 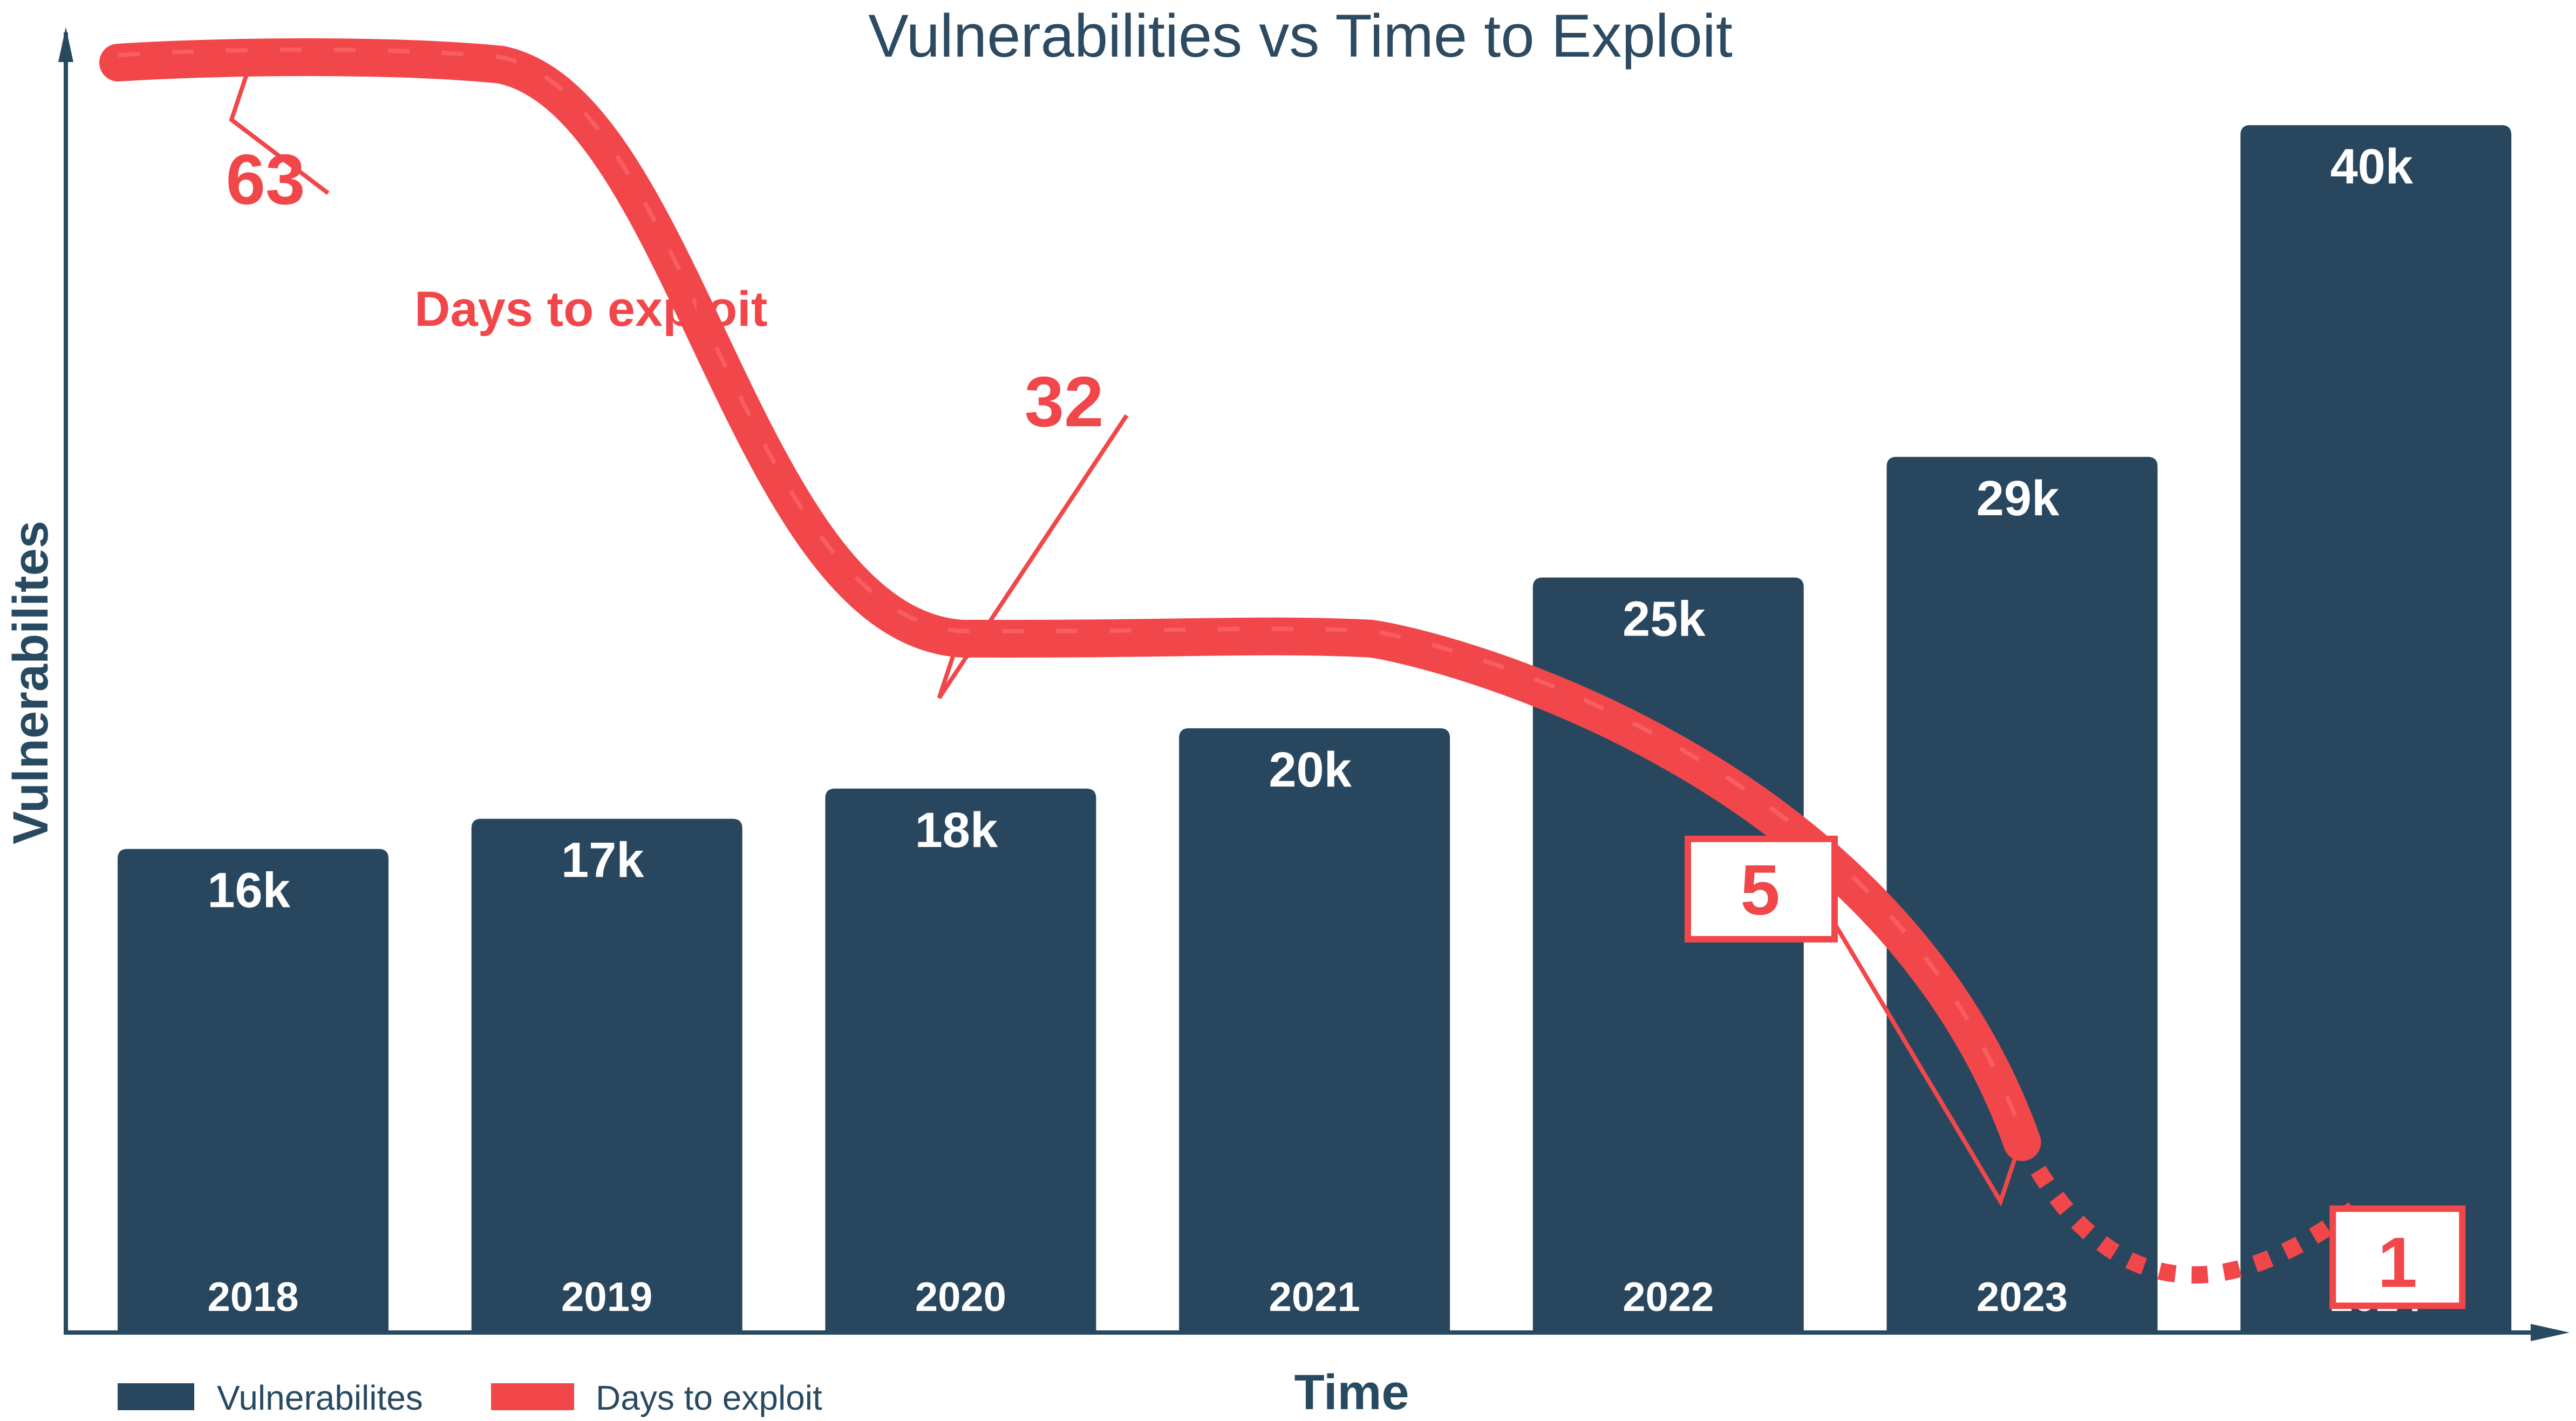 I want to click on legend: Vulnerabilites Days to exploit, so click(x=470, y=1397).